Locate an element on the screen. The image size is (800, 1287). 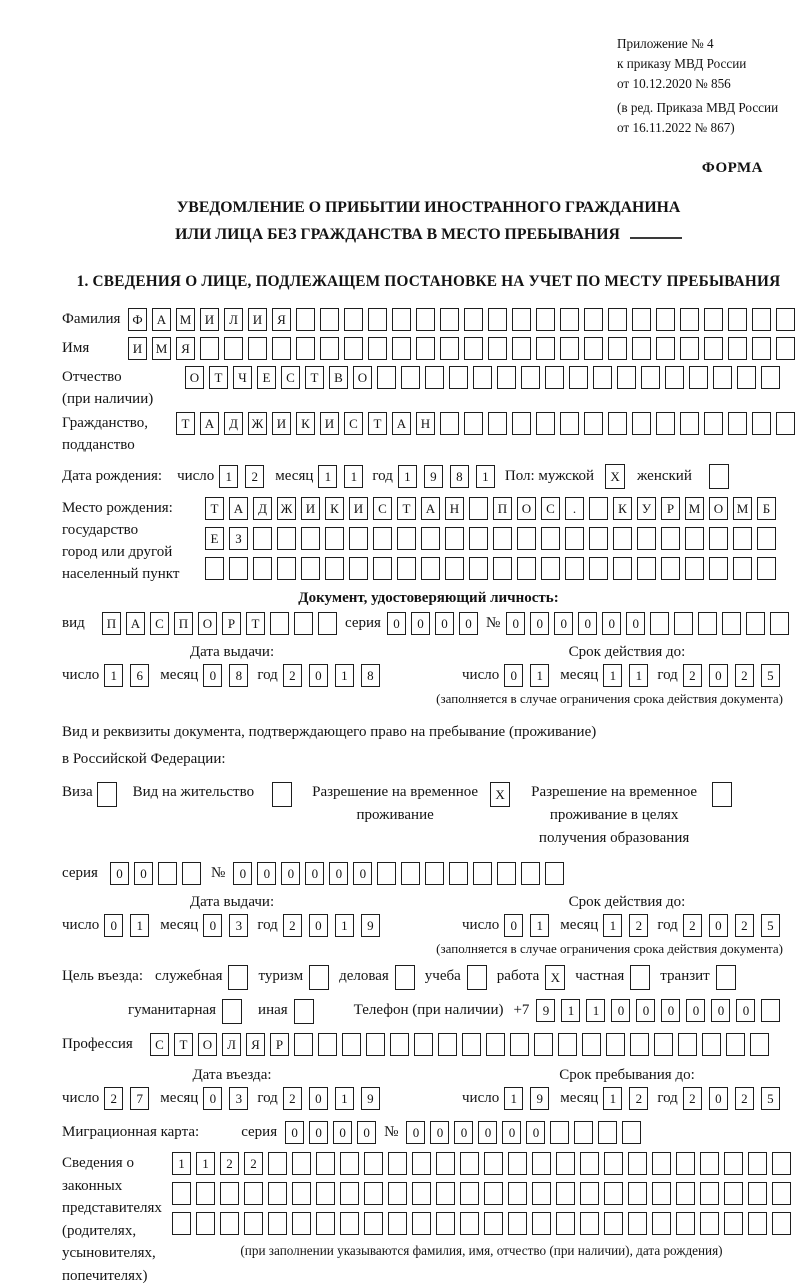
form-cell: Б is located at coordinates (766, 508).